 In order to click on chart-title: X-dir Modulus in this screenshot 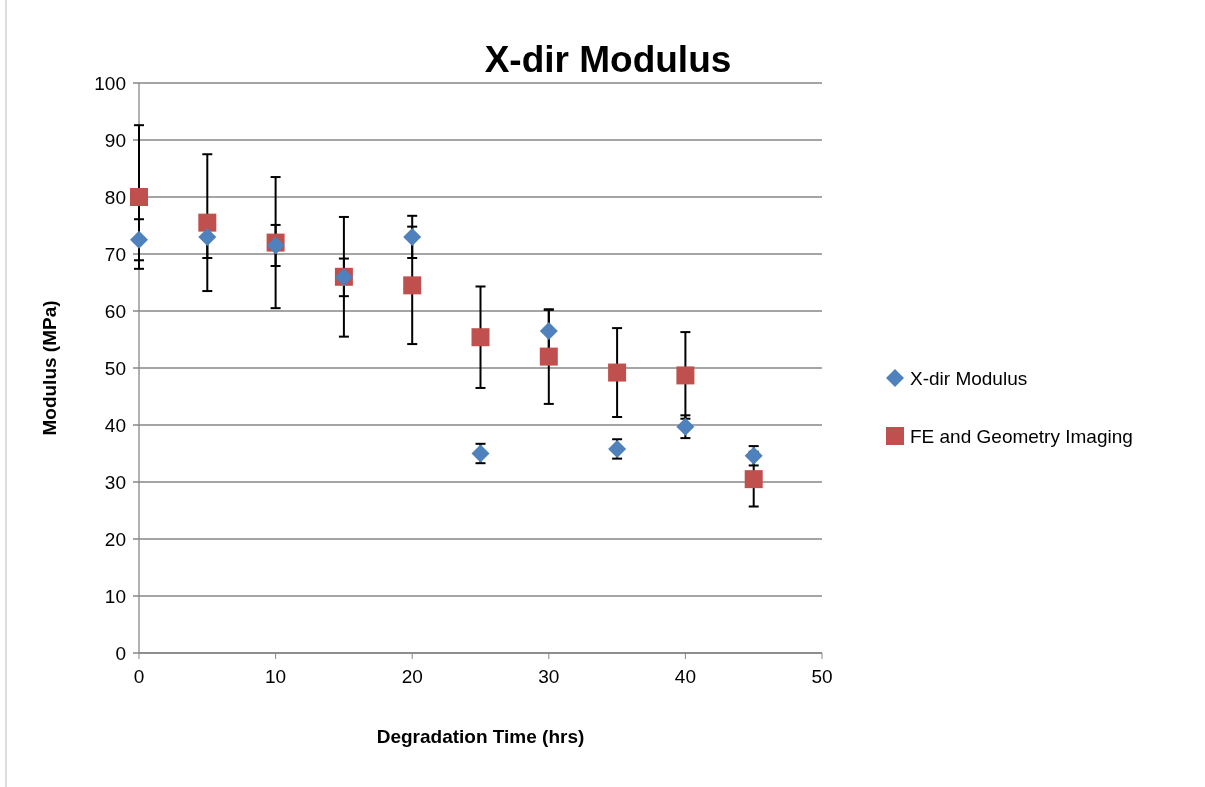, I will do `click(608, 59)`.